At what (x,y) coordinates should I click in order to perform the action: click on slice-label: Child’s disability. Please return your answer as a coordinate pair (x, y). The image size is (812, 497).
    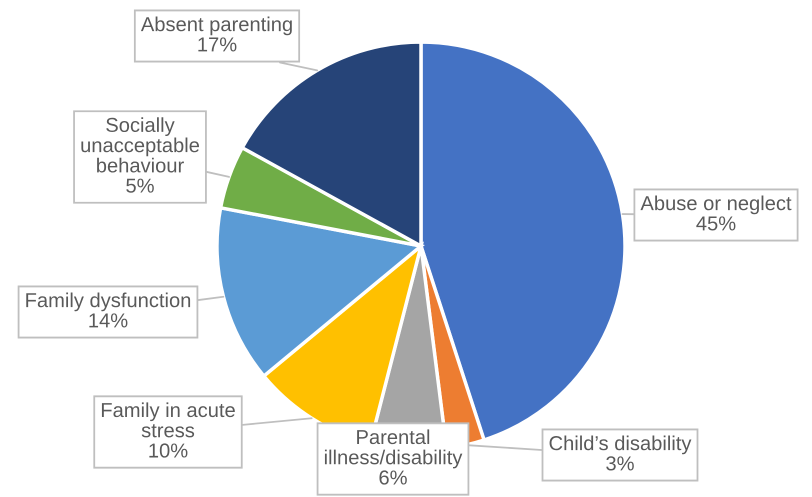
    Looking at the image, I should click on (621, 444).